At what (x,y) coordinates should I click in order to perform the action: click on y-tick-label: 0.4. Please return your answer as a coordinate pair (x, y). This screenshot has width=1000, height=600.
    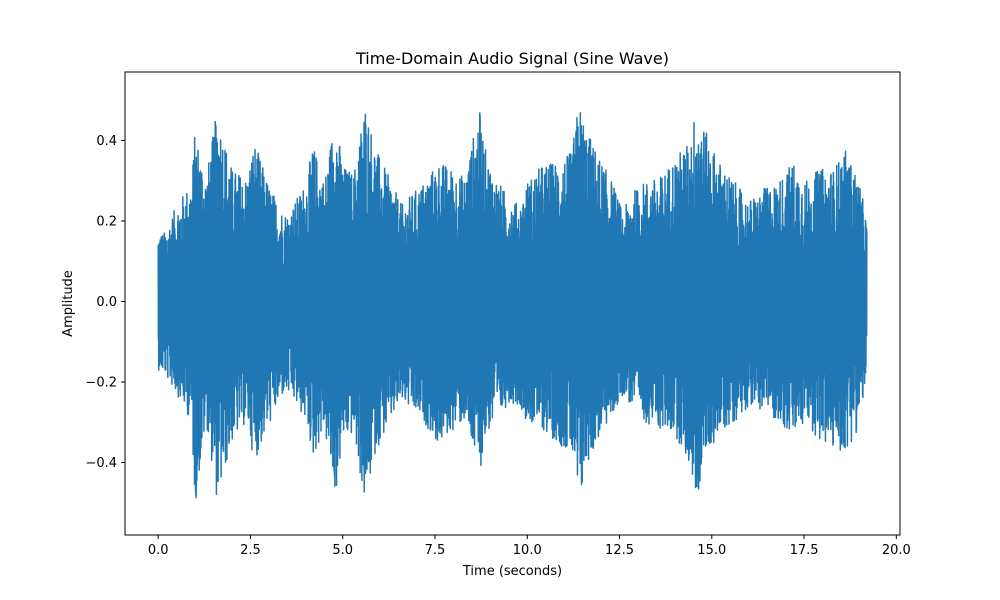
    Looking at the image, I should click on (106, 141).